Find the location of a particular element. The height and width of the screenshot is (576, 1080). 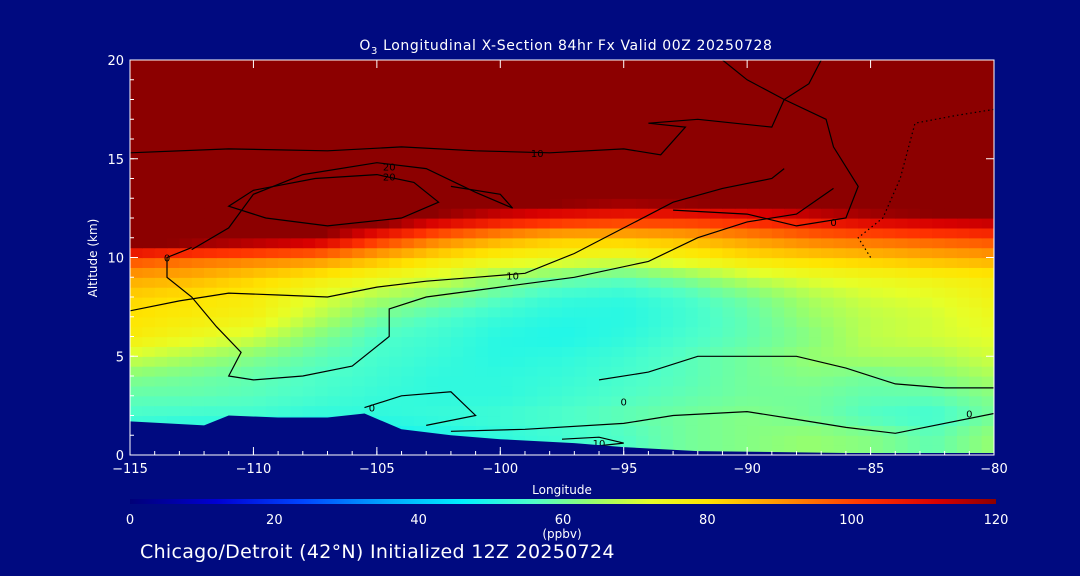

x-tick-label: −110 is located at coordinates (254, 469).